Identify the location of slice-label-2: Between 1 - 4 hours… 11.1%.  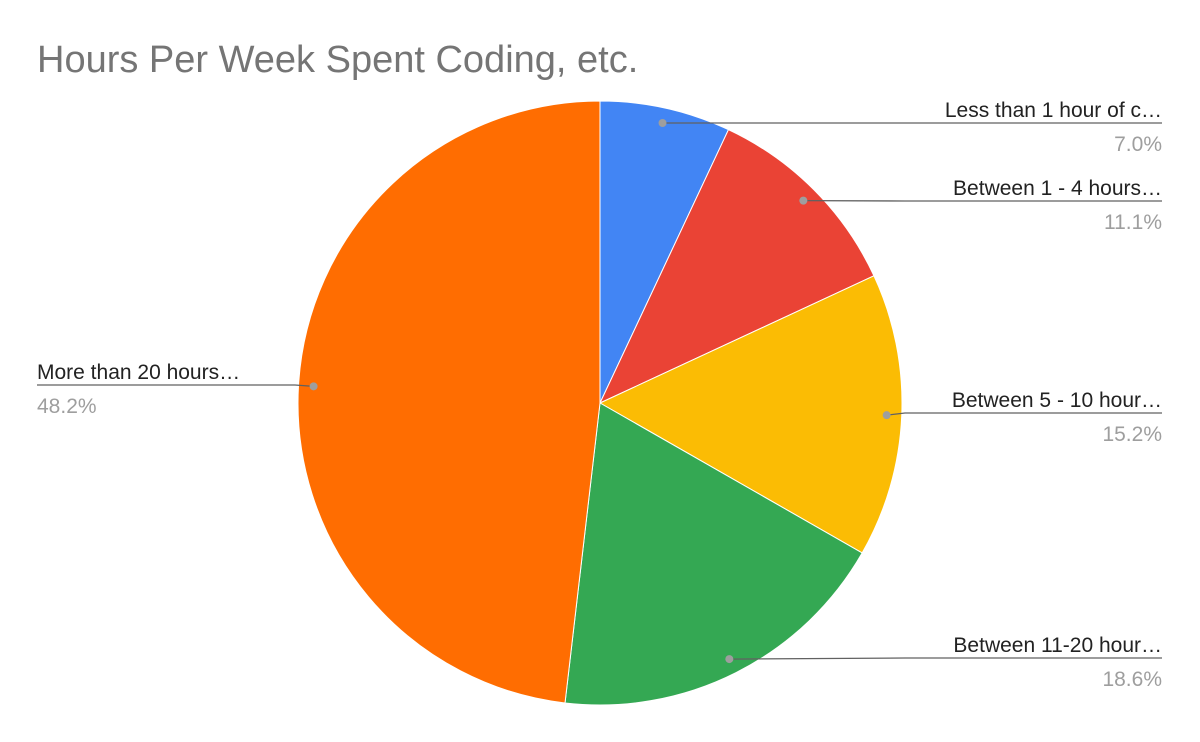
(980, 205).